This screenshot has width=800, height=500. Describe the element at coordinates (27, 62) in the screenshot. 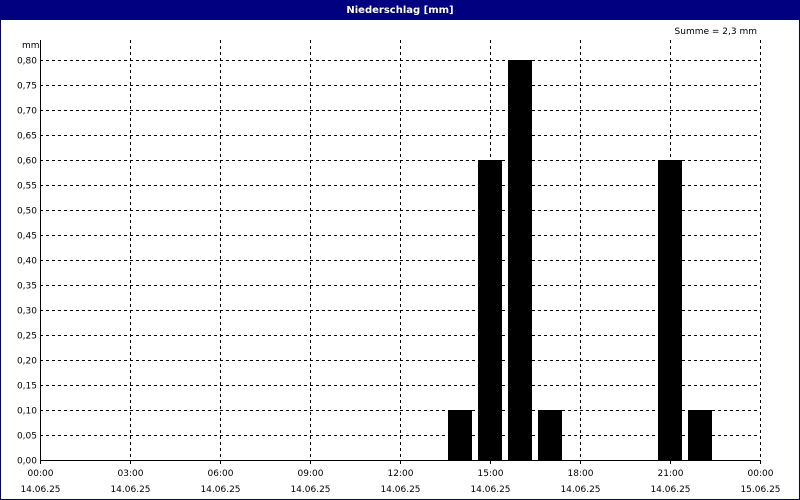

I see `y-tick-label: 0,80` at that location.